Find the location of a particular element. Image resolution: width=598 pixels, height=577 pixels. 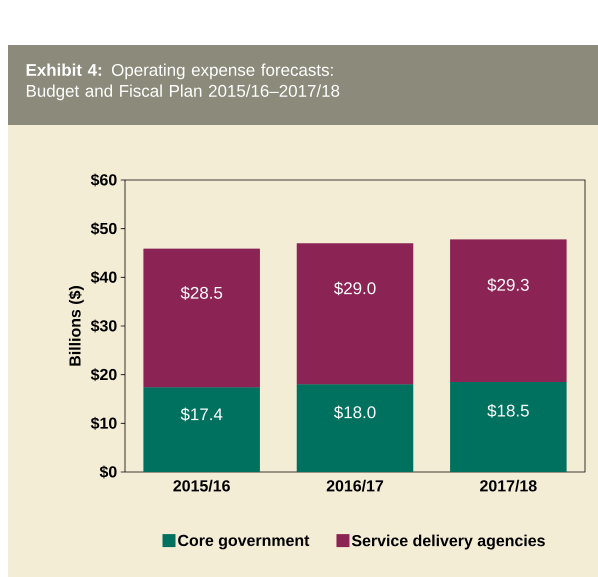

data-label: $18.5 is located at coordinates (508, 411).